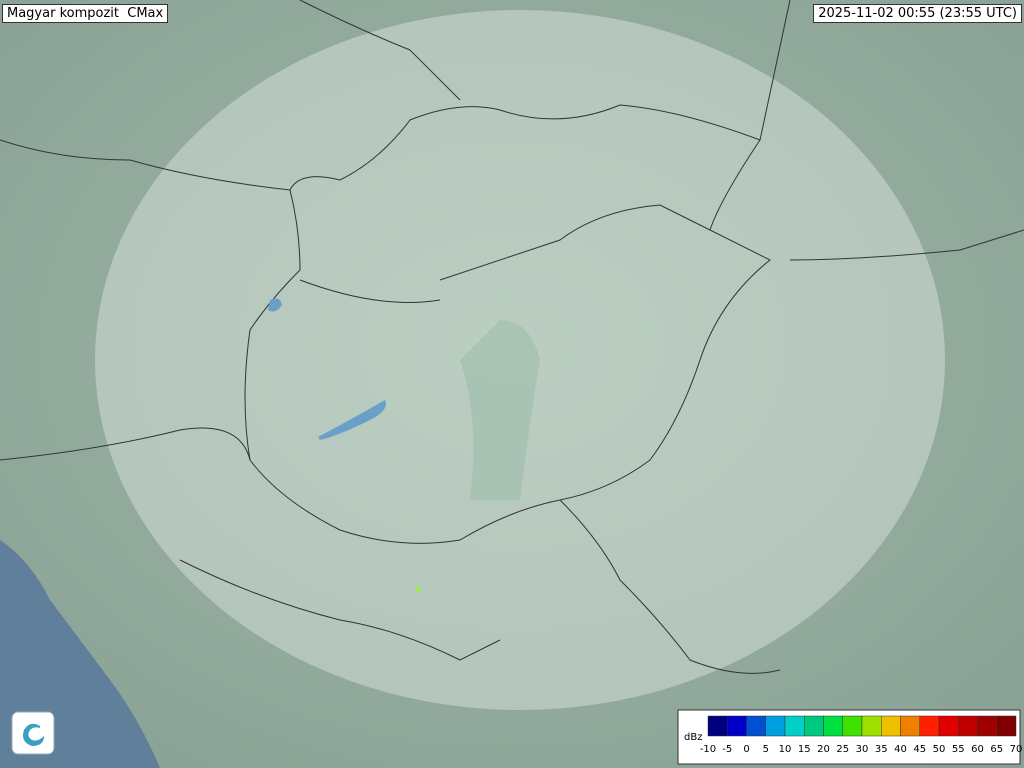 The width and height of the screenshot is (1024, 768). What do you see at coordinates (804, 749) in the screenshot?
I see `legend-tick: 15` at bounding box center [804, 749].